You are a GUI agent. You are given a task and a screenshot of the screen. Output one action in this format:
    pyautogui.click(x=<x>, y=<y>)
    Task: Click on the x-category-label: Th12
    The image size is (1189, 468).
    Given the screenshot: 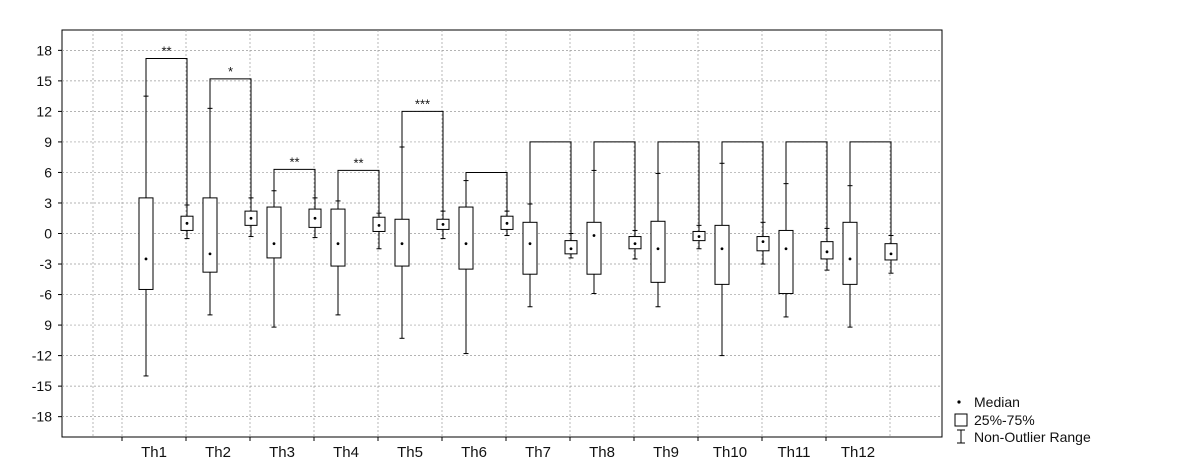 What is the action you would take?
    pyautogui.click(x=858, y=452)
    